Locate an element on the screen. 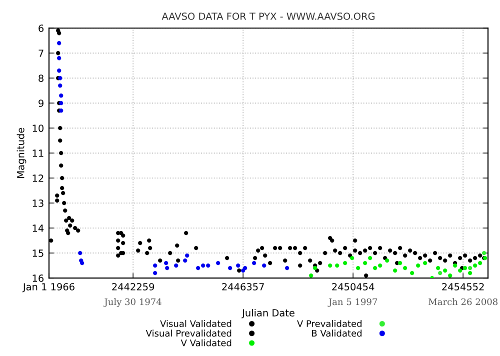  x-tick-label: 2454552 is located at coordinates (463, 286).